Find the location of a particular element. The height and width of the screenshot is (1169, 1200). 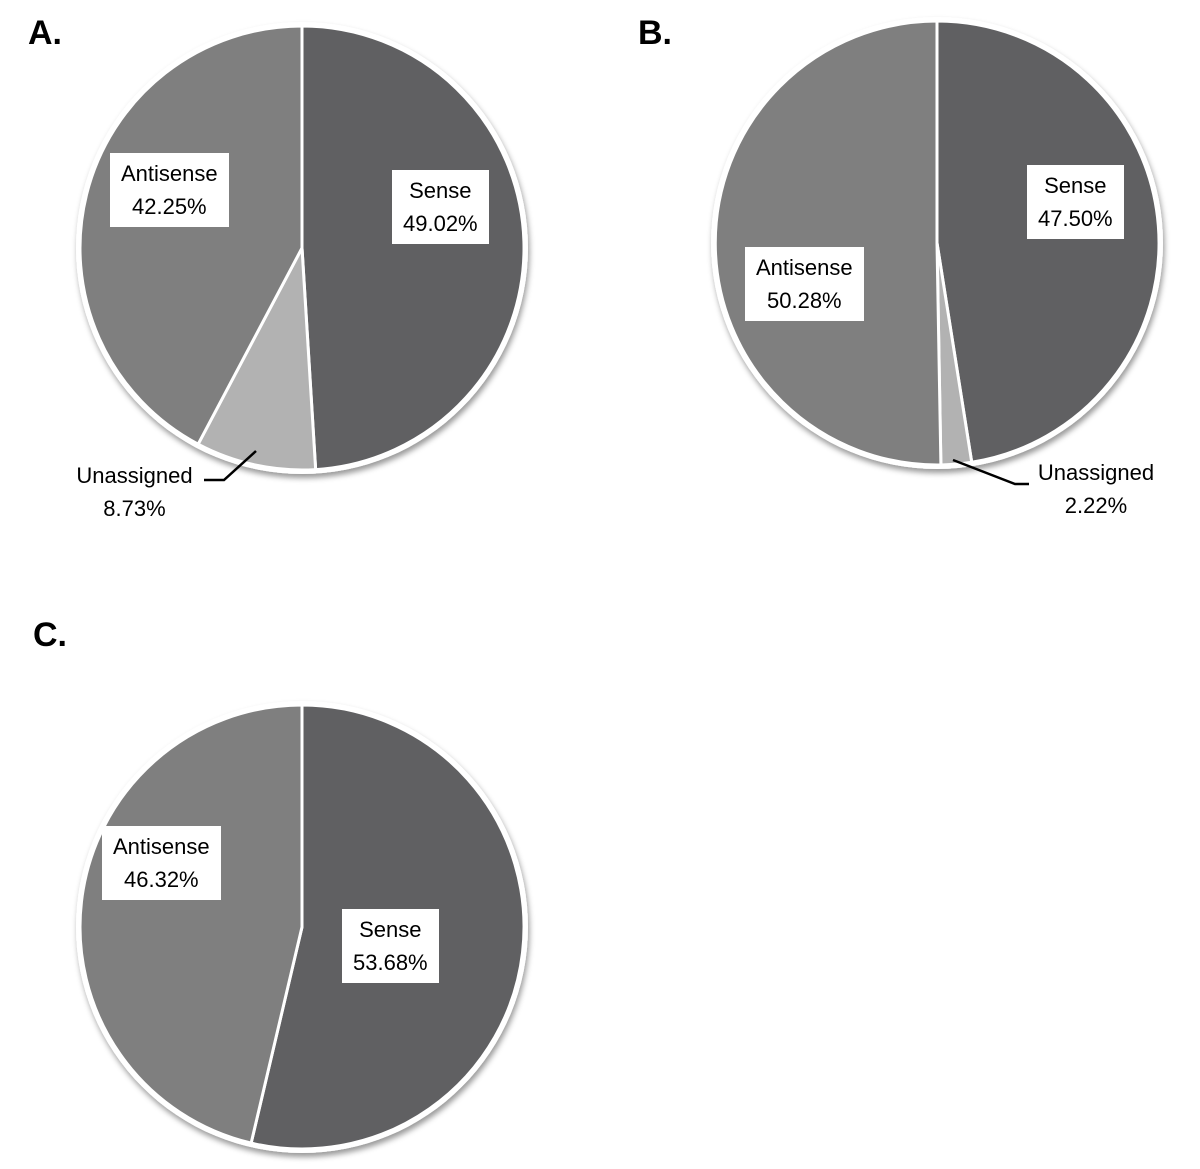

pie-b-slice-antisense is located at coordinates (828, 243).